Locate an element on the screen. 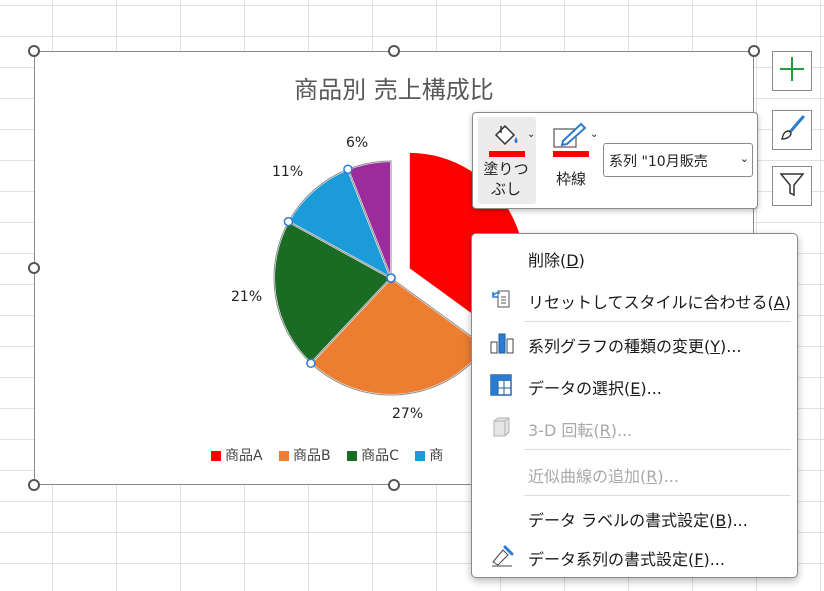  resize-handle-bottom-left is located at coordinates (34, 485).